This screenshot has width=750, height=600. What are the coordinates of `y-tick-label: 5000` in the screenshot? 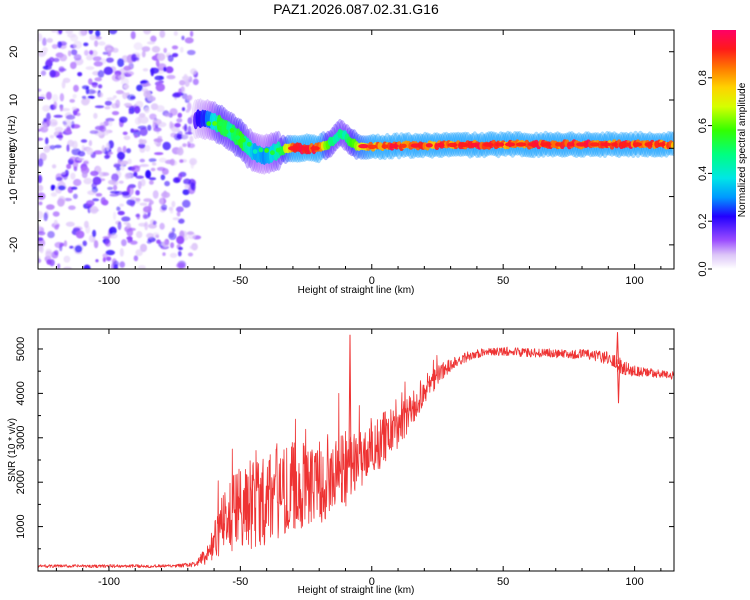 It's located at (21, 349).